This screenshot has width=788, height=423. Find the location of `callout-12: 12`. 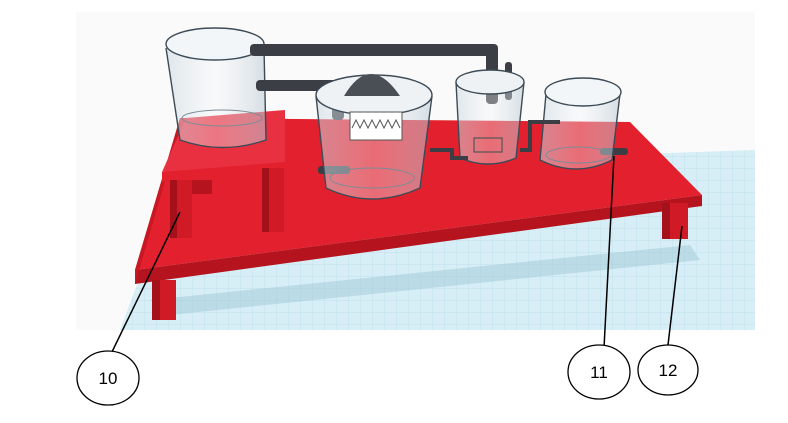

callout-12: 12 is located at coordinates (668, 370).